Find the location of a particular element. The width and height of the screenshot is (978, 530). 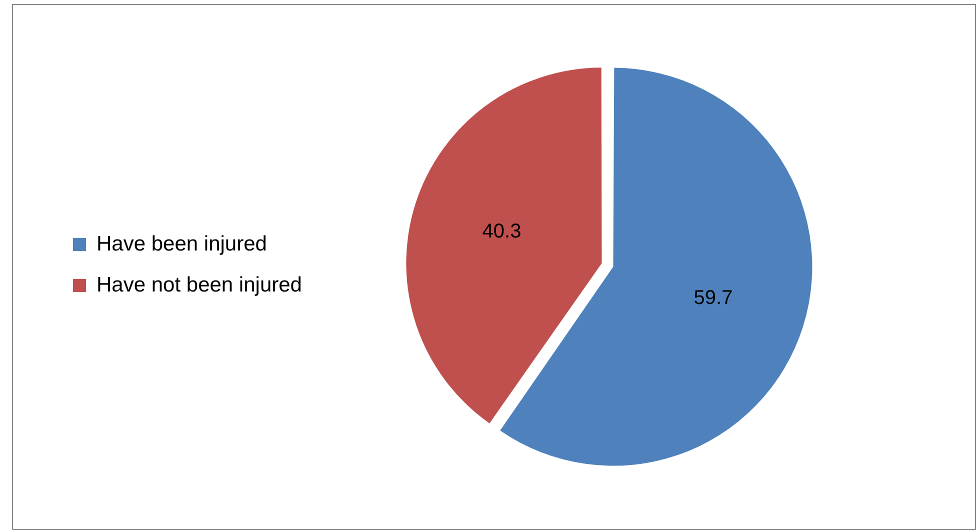

data-label: 59.7 is located at coordinates (713, 297).